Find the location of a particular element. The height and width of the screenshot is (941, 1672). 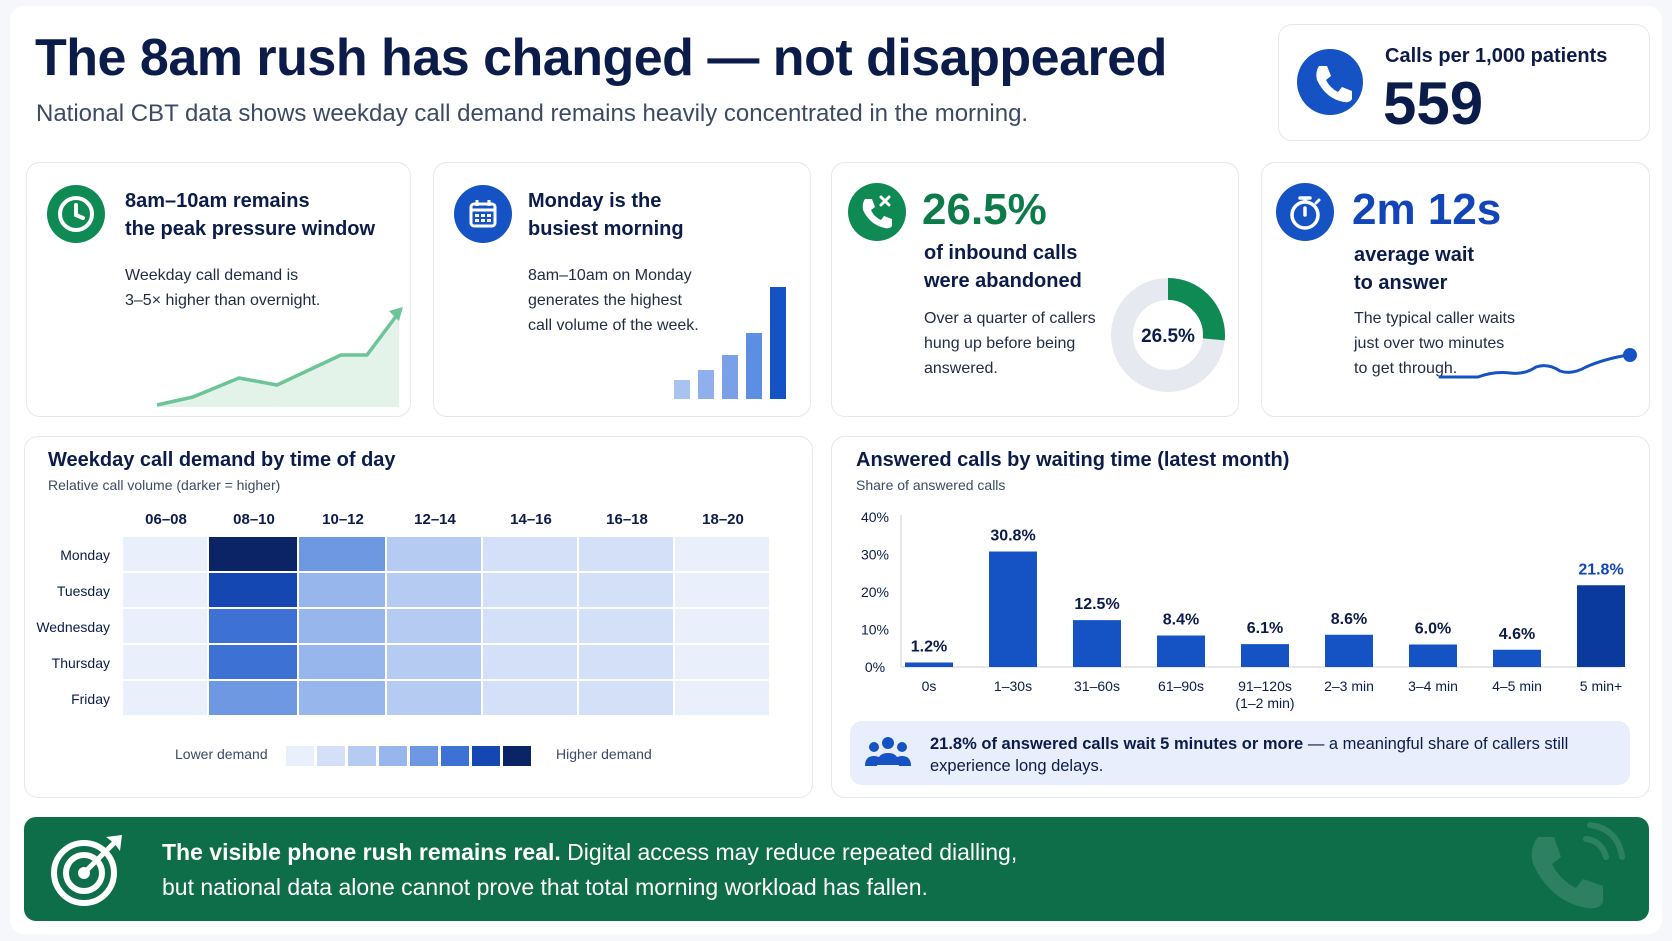

x-tick-label: 2–3 min is located at coordinates (1349, 686).